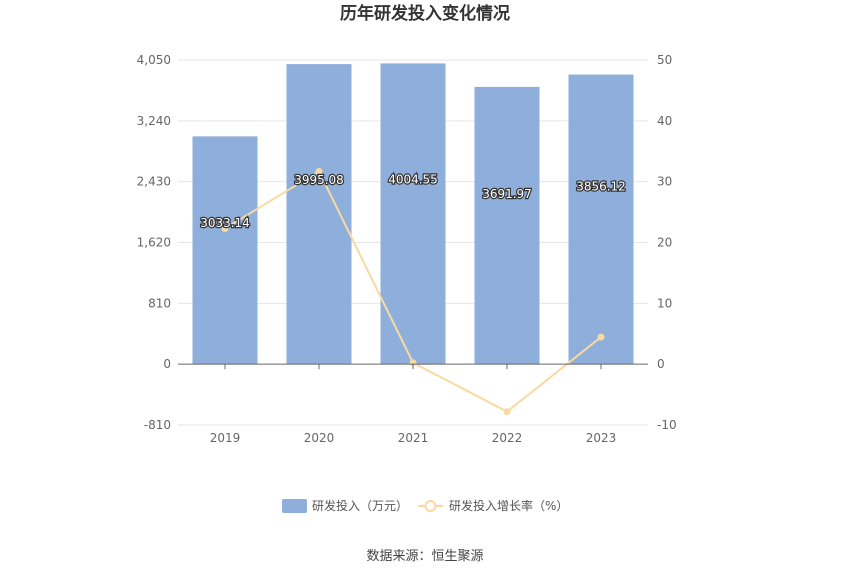 This screenshot has height=574, width=850. What do you see at coordinates (225, 223) in the screenshot?
I see `bar-data-label: 3033.14` at bounding box center [225, 223].